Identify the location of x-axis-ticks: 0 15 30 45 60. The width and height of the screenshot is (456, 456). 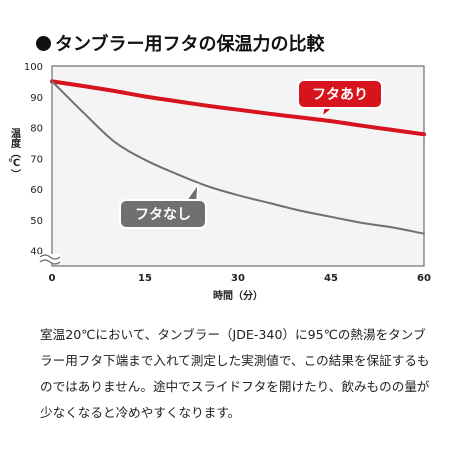
(240, 278).